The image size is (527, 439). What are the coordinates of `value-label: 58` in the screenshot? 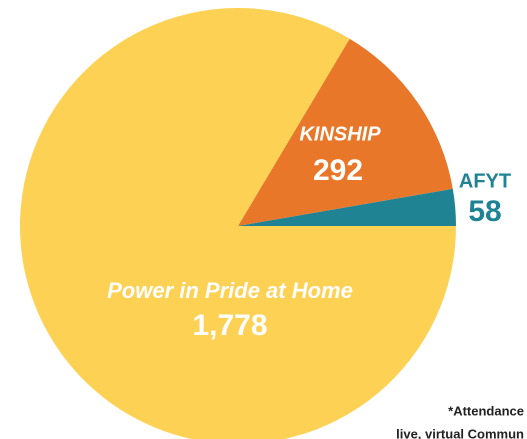 It's located at (484, 211).